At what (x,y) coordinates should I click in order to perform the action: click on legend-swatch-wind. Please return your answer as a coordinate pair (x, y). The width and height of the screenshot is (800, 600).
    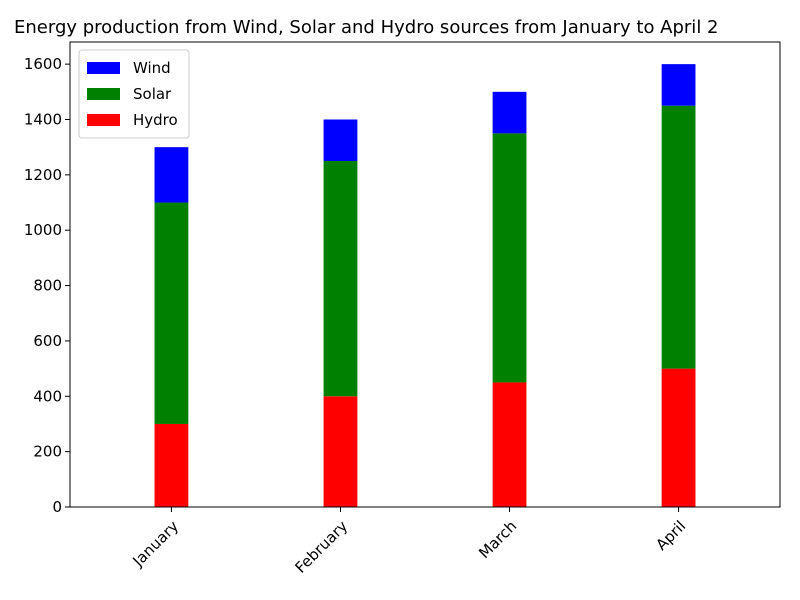
    Looking at the image, I should click on (103, 68).